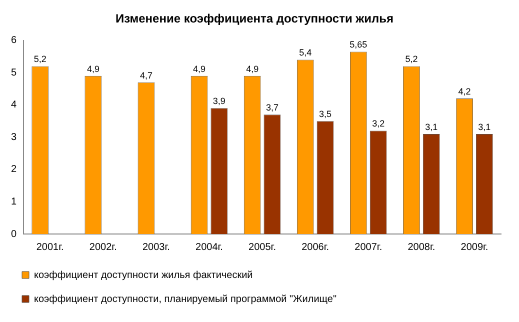 The height and width of the screenshot is (322, 519). I want to click on data-label: 4,7, so click(146, 75).